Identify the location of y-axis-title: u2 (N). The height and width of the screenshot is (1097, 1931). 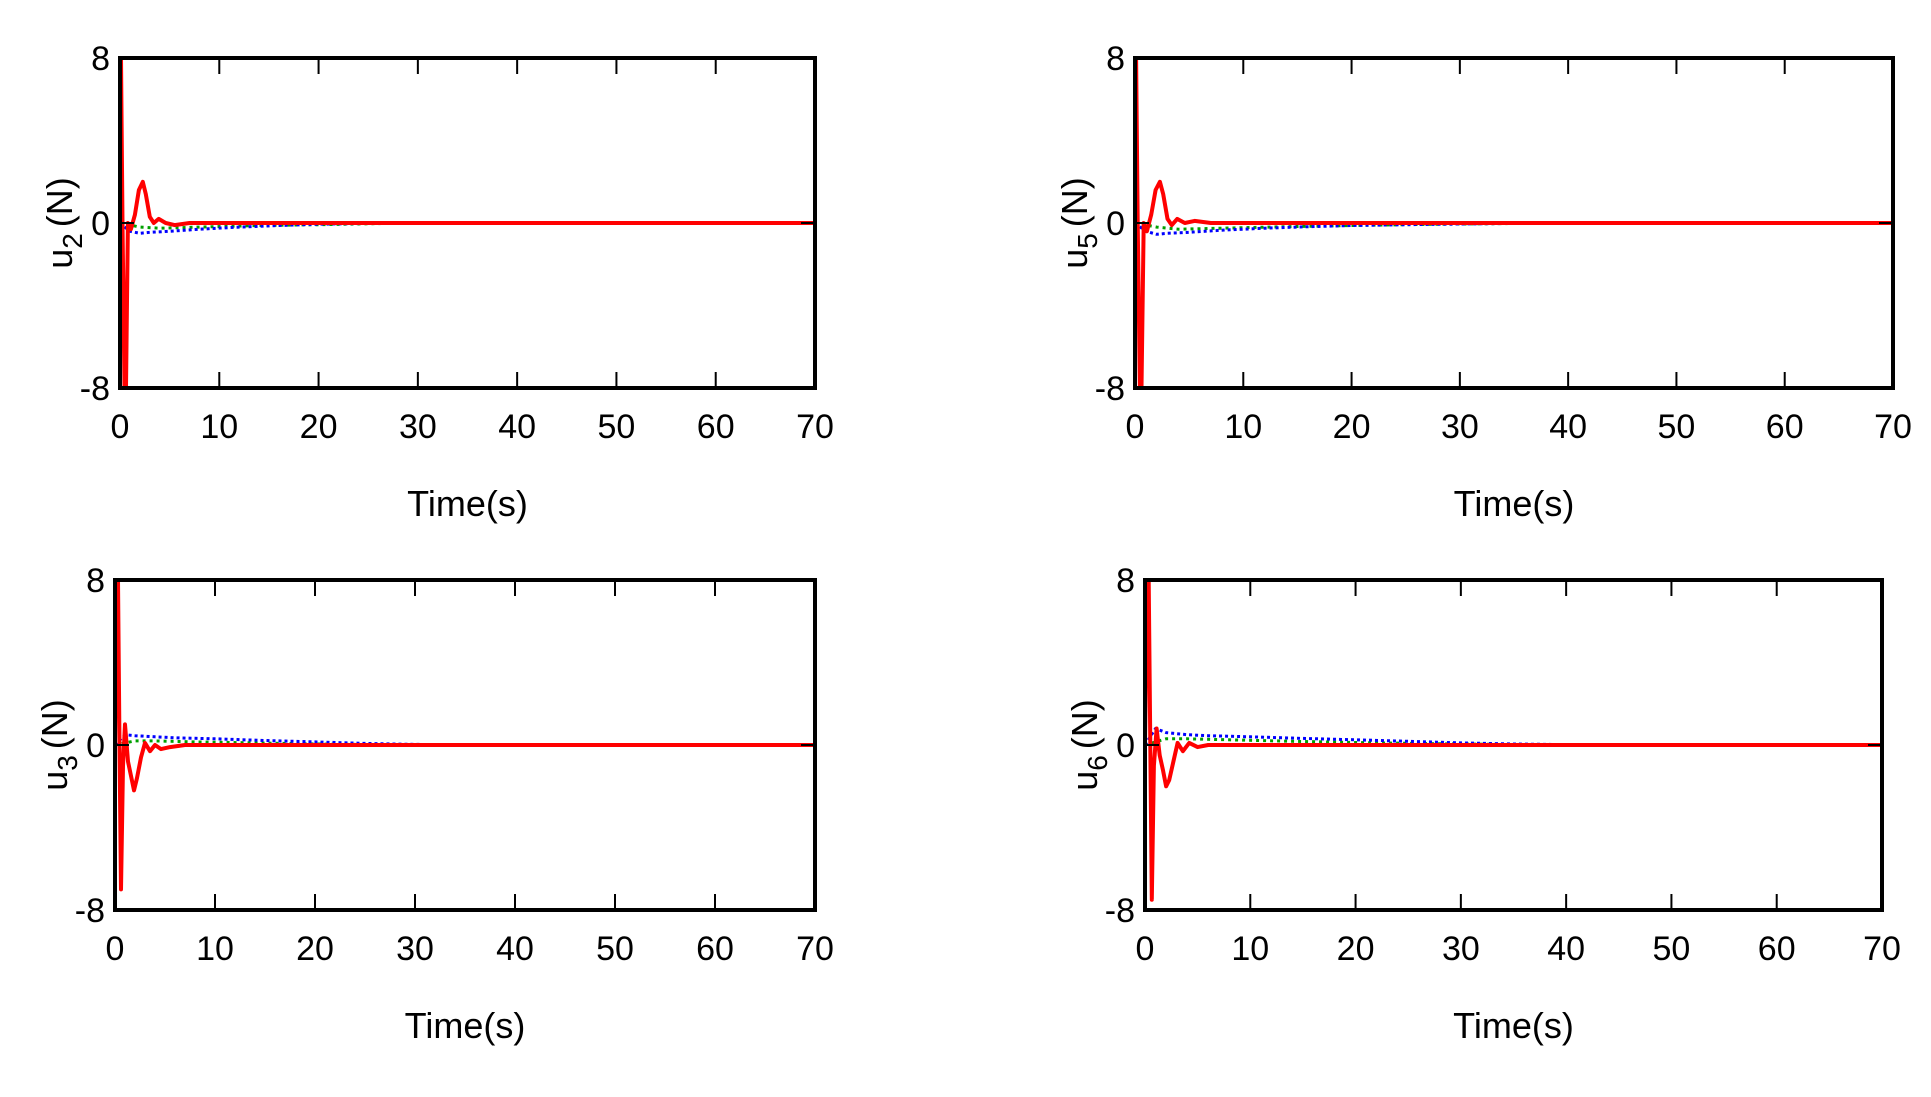
(63, 223).